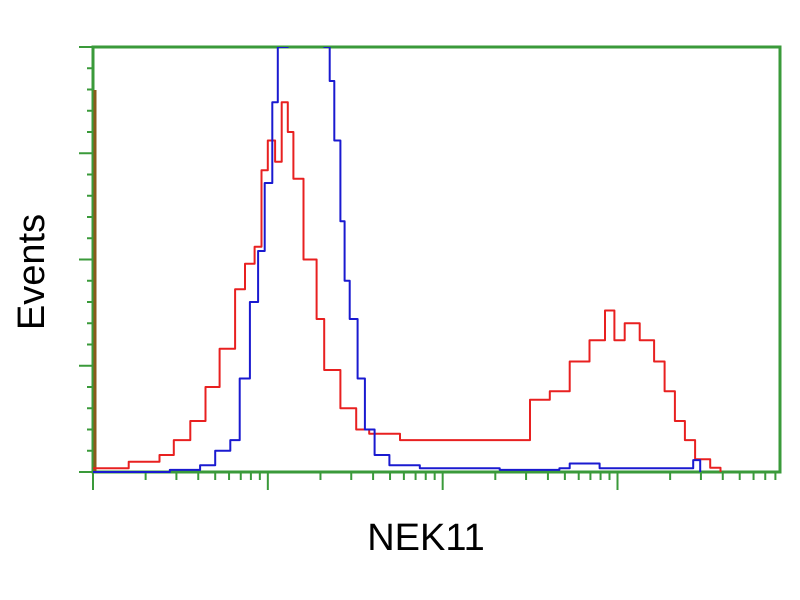  What do you see at coordinates (426, 538) in the screenshot?
I see `x-axis-label: NEK11` at bounding box center [426, 538].